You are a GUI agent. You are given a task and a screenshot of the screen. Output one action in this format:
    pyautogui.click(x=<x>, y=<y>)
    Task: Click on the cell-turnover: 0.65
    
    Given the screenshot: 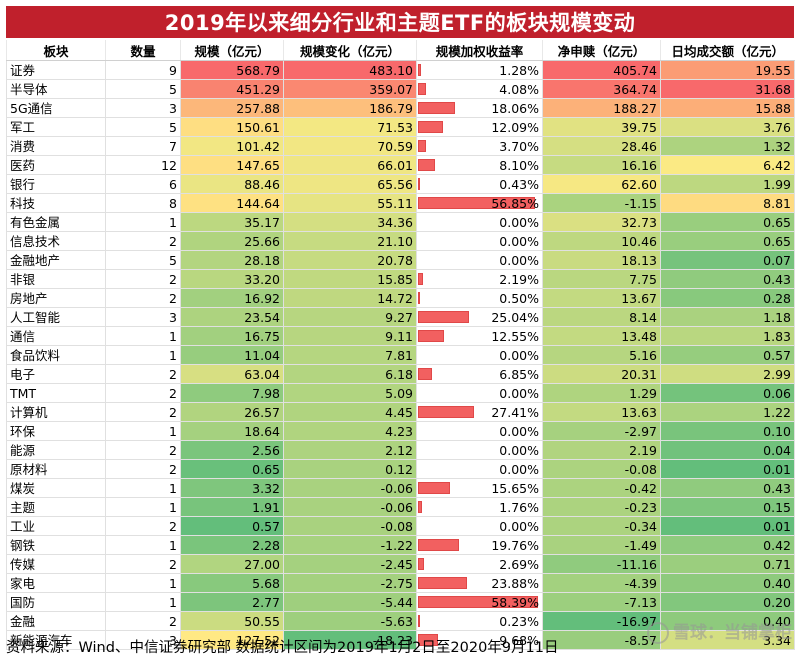 What is the action you would take?
    pyautogui.click(x=727, y=222)
    